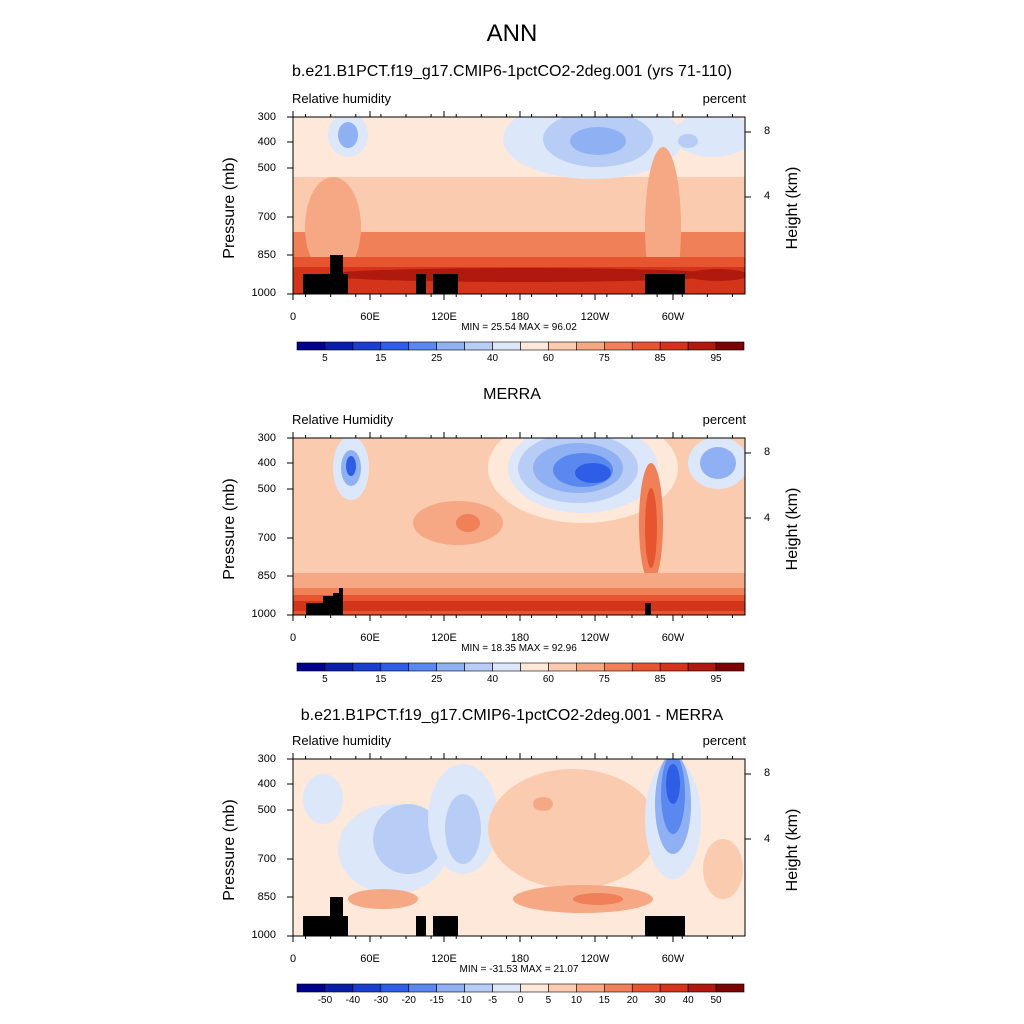  Describe the element at coordinates (595, 638) in the screenshot. I see `panel-2-xtick: 120W` at that location.